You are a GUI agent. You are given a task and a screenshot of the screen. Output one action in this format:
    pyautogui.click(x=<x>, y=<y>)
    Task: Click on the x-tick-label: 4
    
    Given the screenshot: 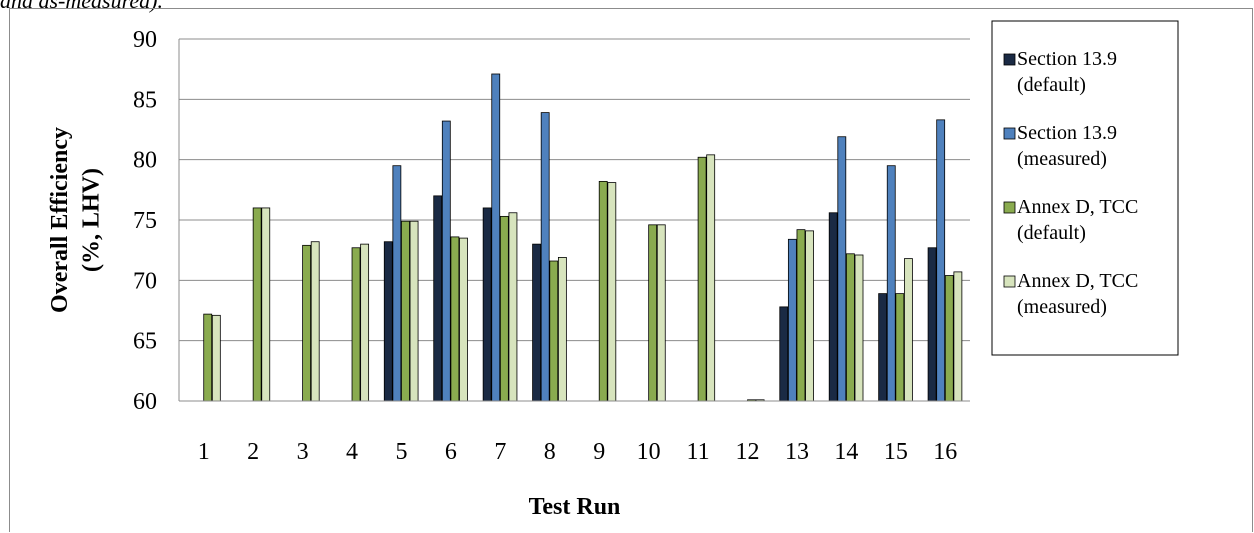 What is the action you would take?
    pyautogui.click(x=352, y=452)
    